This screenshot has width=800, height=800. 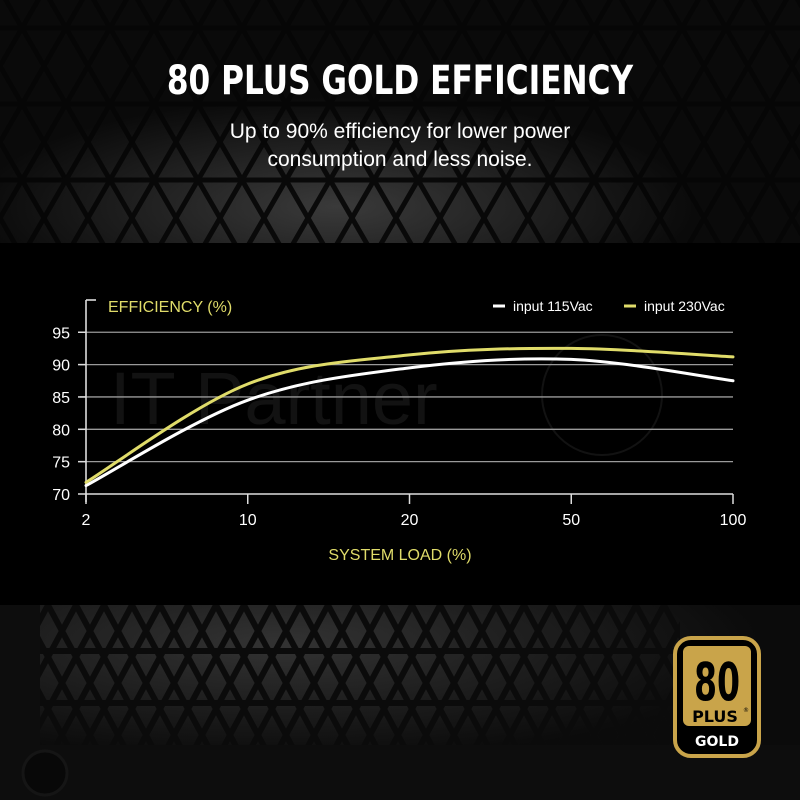 What do you see at coordinates (61, 430) in the screenshot?
I see `y-tick-label: 80` at bounding box center [61, 430].